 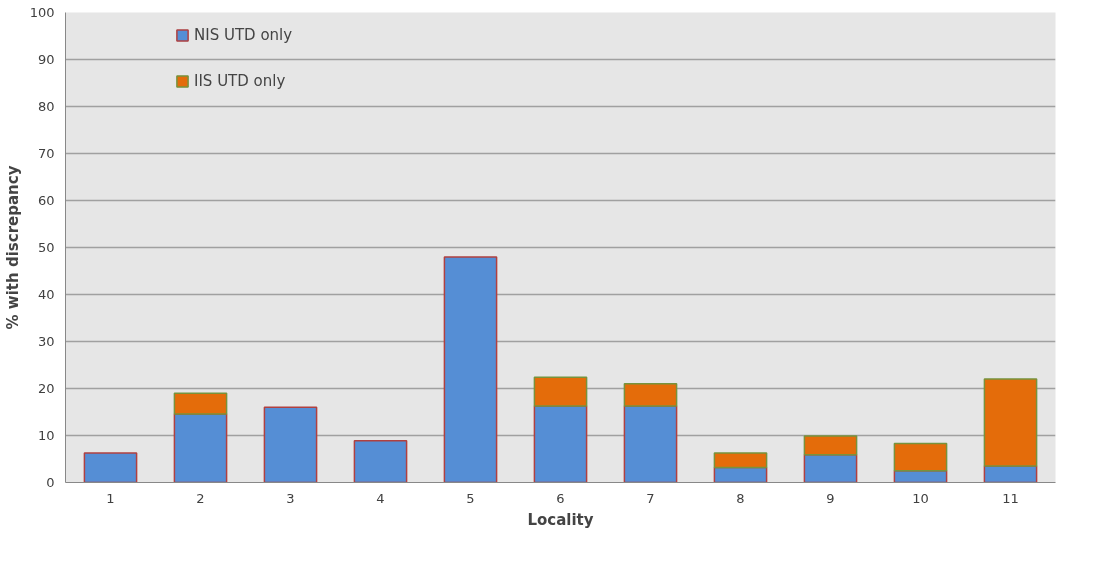 I want to click on y-tick-label: 90, so click(x=46, y=59).